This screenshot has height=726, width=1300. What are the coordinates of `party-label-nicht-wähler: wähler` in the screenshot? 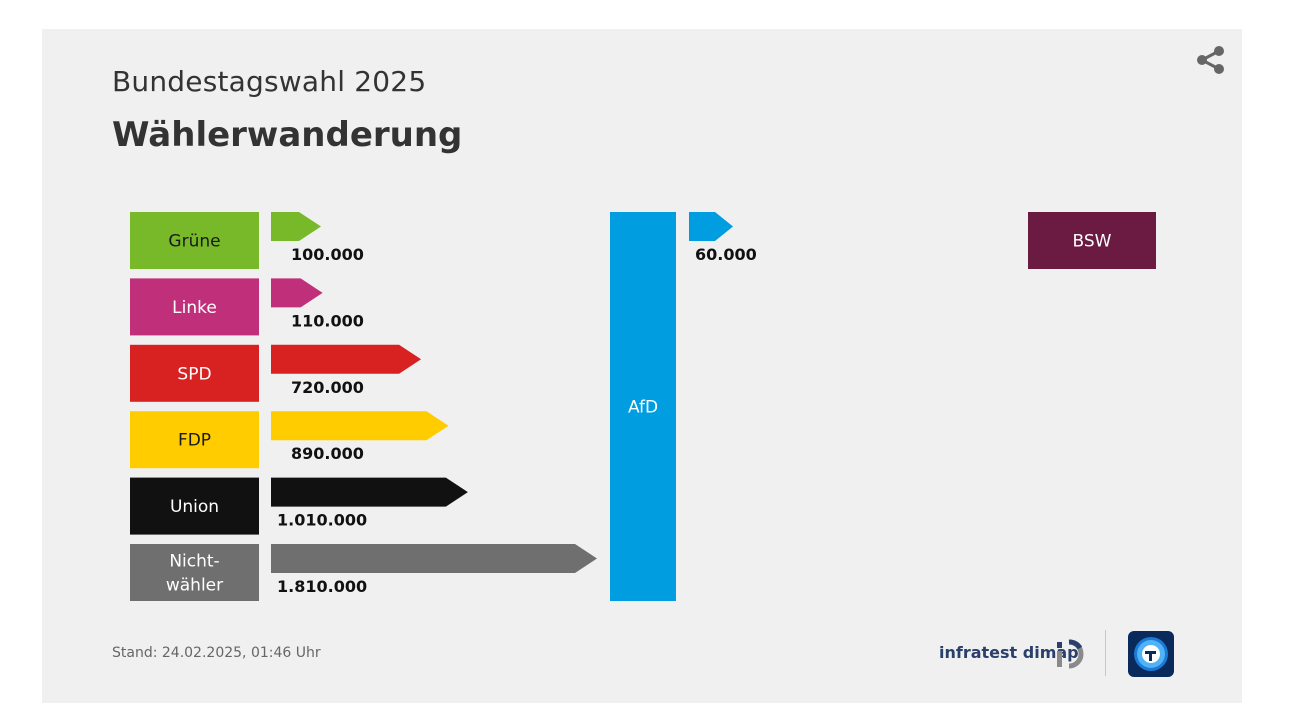 It's located at (194, 586).